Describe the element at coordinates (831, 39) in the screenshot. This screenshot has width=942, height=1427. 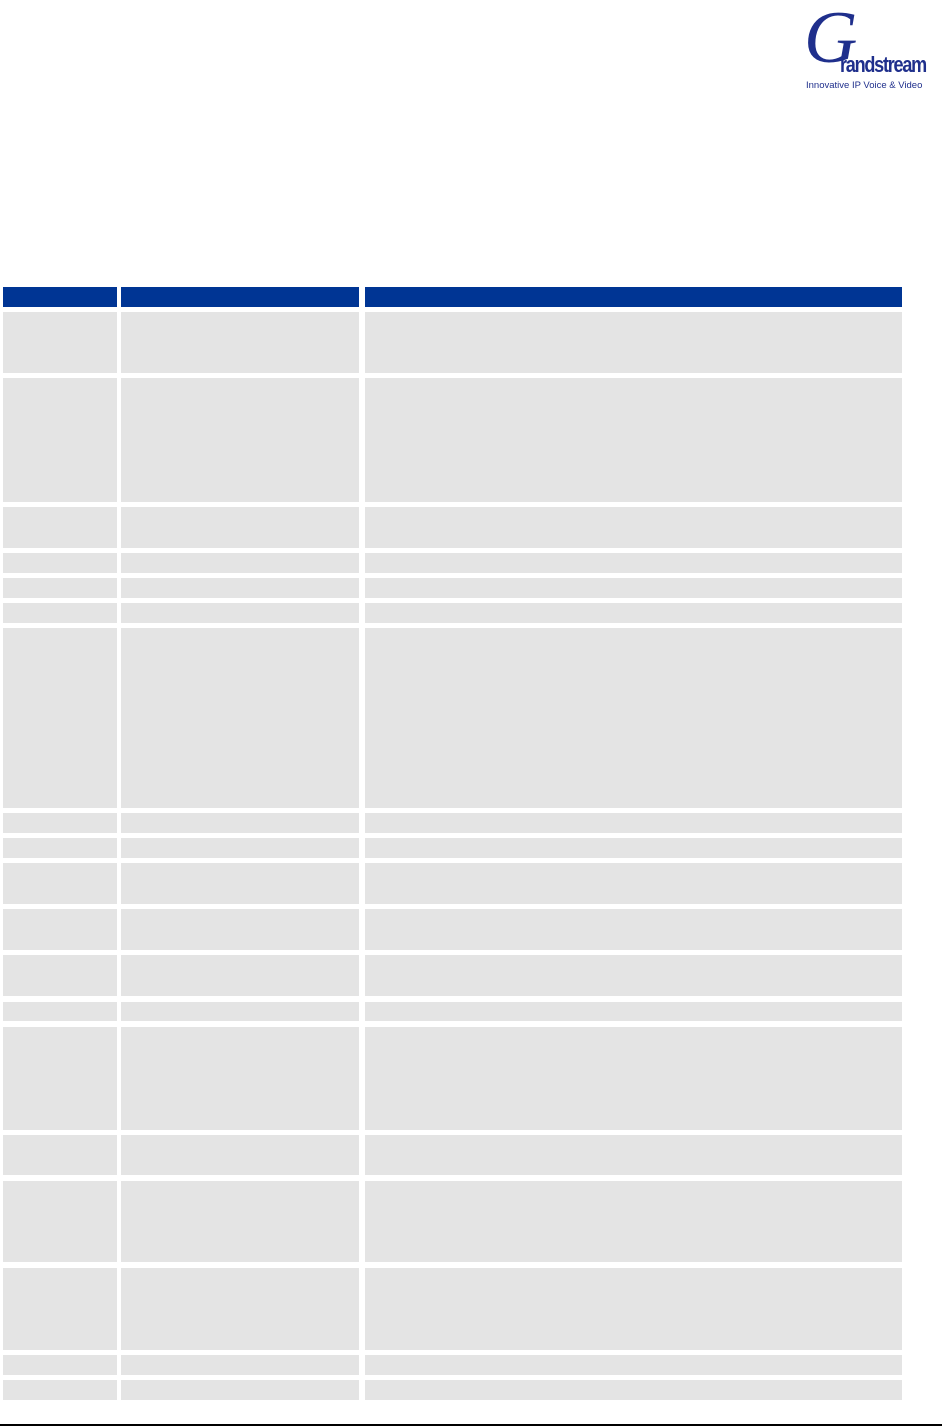
I see `logo-initial: G` at that location.